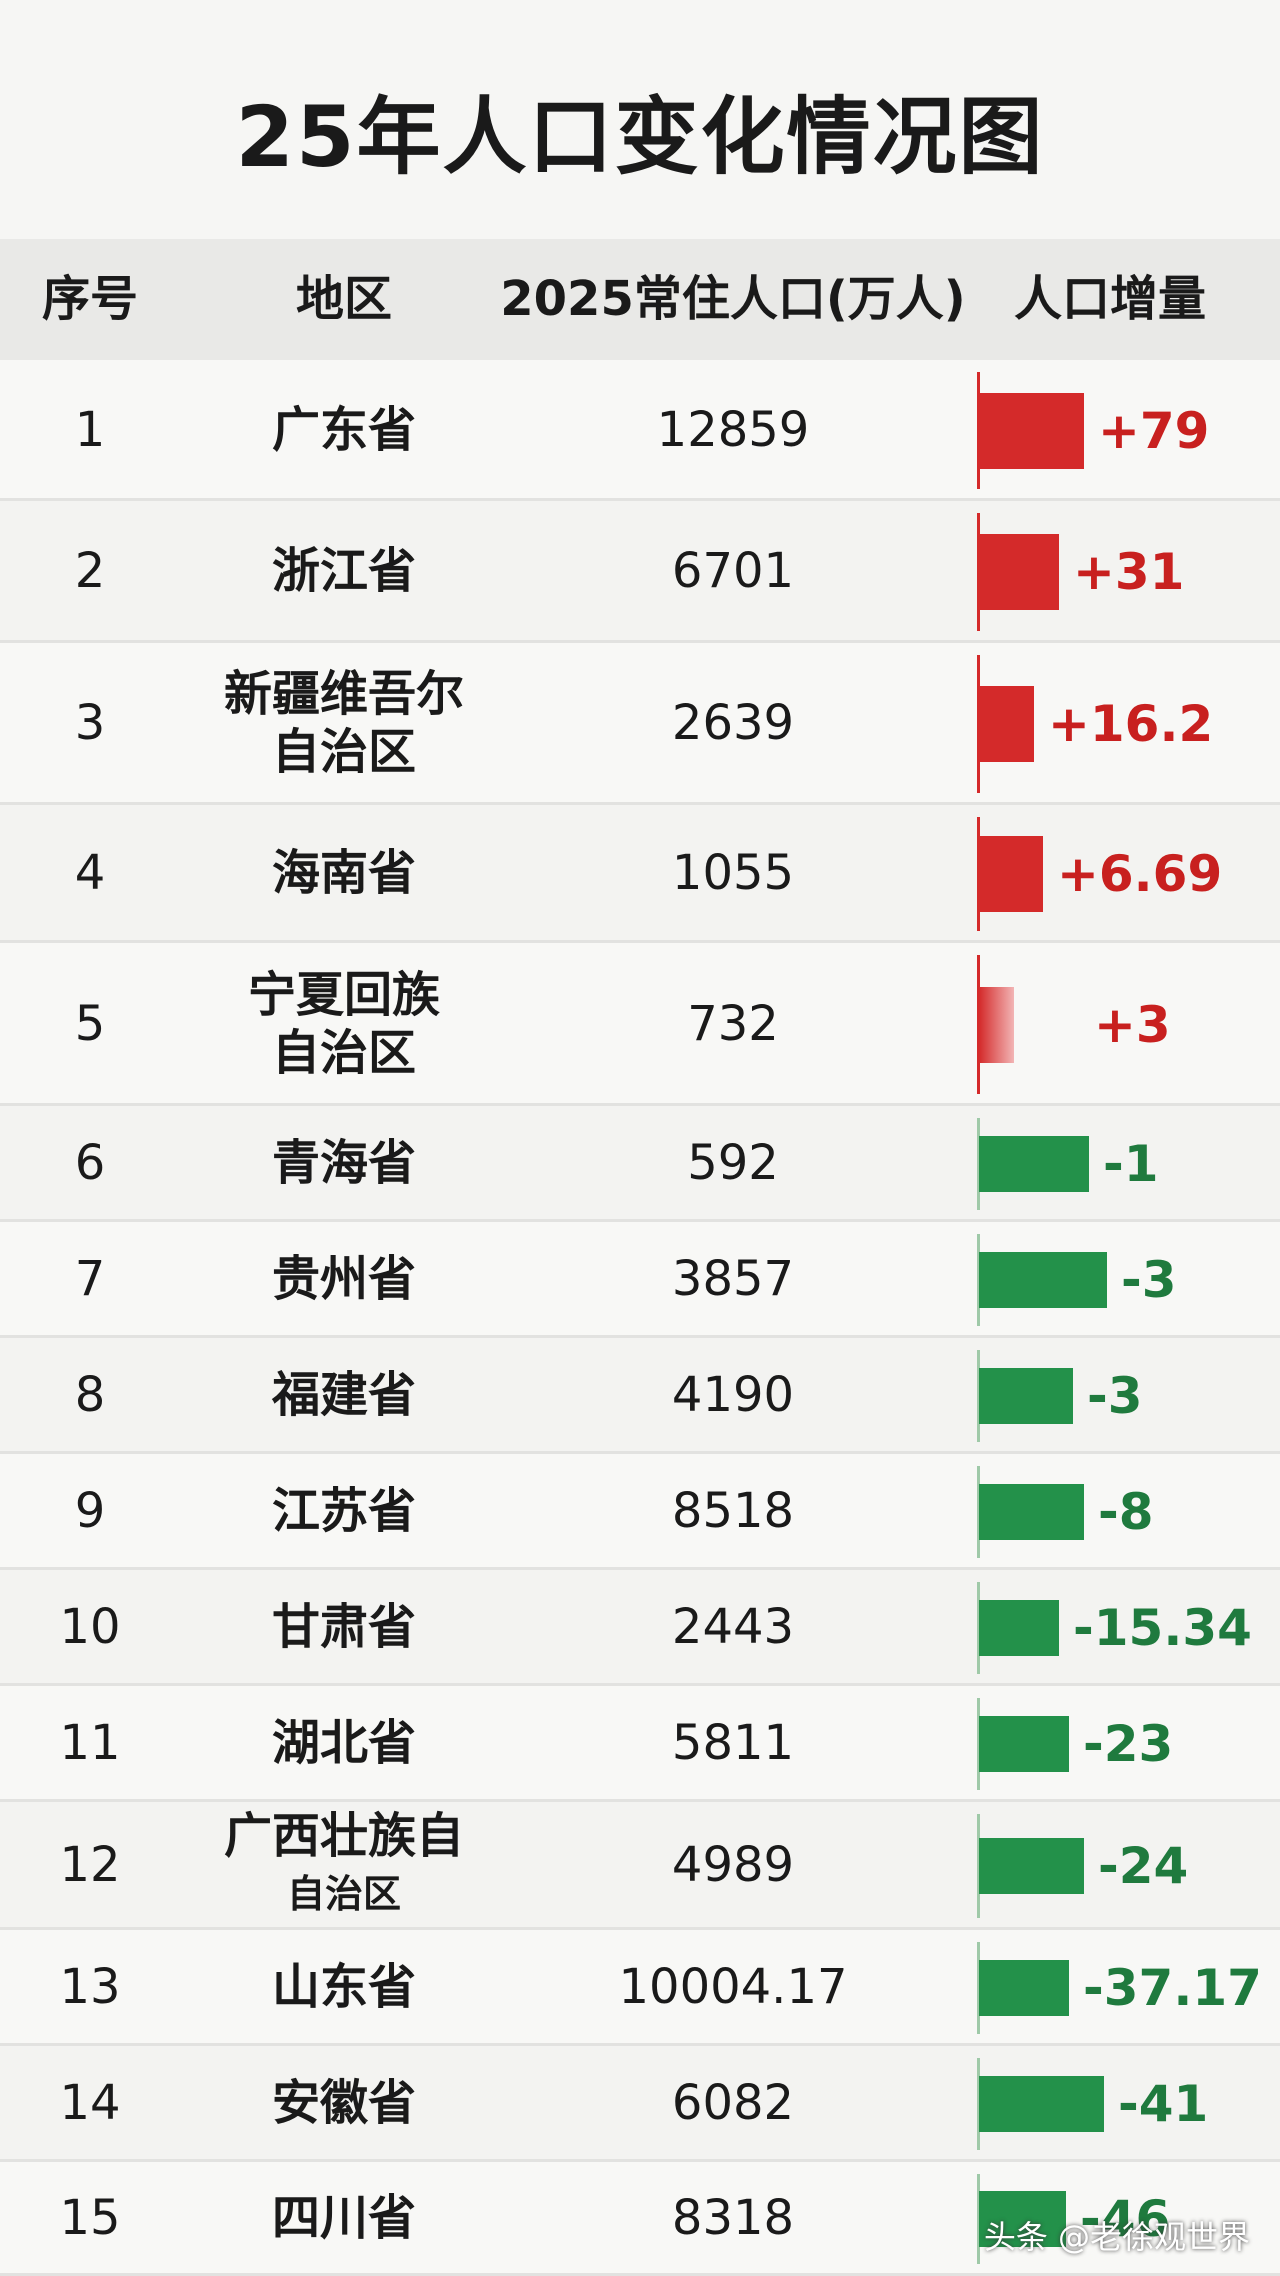  What do you see at coordinates (1172, 1988) in the screenshot?
I see `change-value: -37.17` at bounding box center [1172, 1988].